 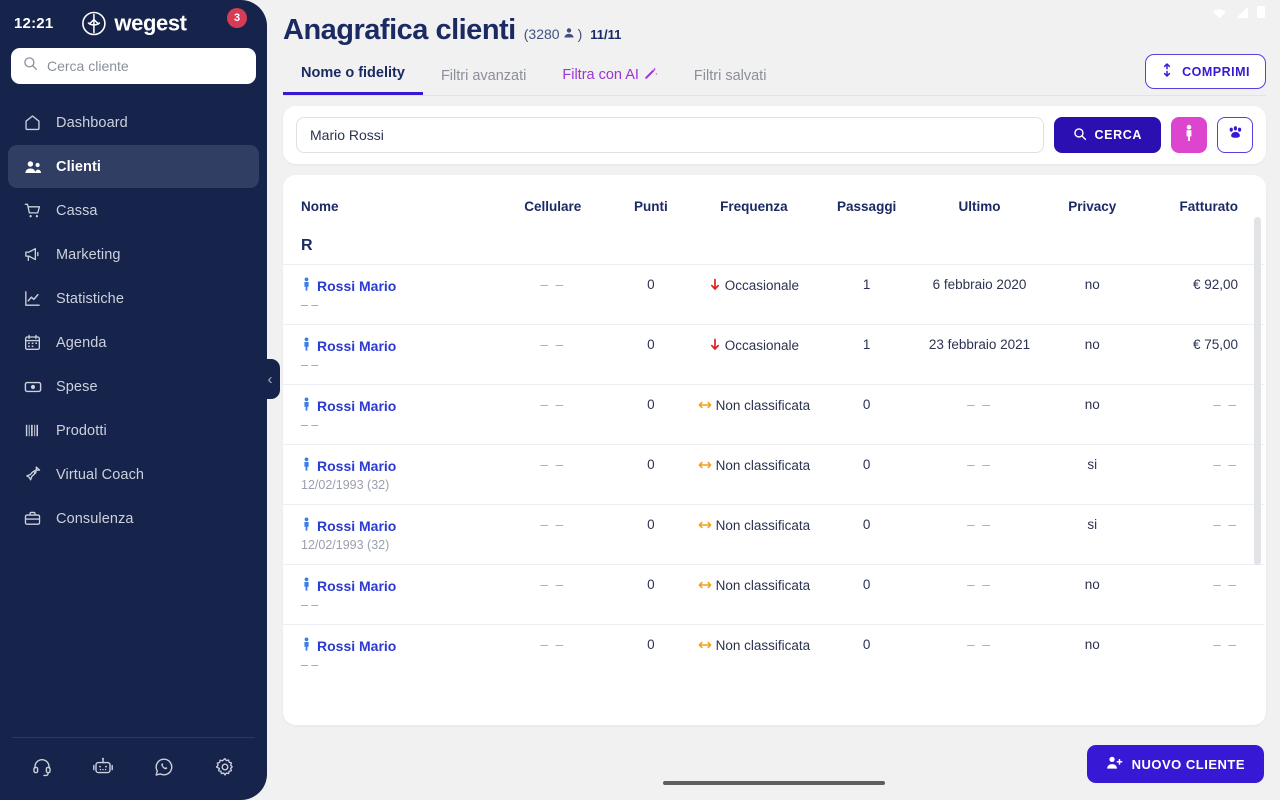 What do you see at coordinates (1167, 71) in the screenshot?
I see `collapse-vertical-icon` at bounding box center [1167, 71].